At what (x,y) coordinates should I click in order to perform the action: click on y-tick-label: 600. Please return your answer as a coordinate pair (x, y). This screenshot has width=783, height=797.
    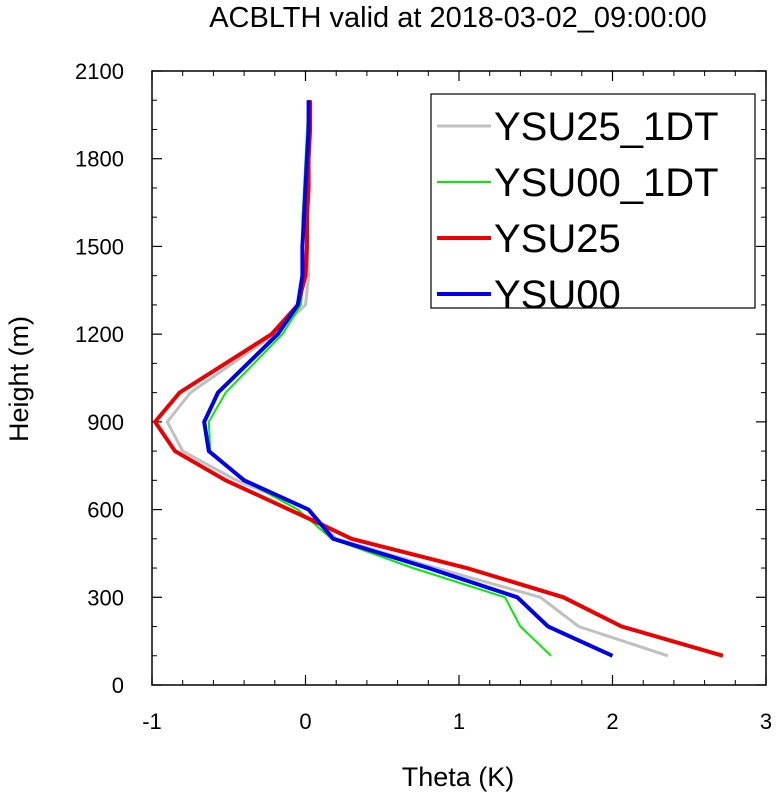
    Looking at the image, I should click on (105, 510).